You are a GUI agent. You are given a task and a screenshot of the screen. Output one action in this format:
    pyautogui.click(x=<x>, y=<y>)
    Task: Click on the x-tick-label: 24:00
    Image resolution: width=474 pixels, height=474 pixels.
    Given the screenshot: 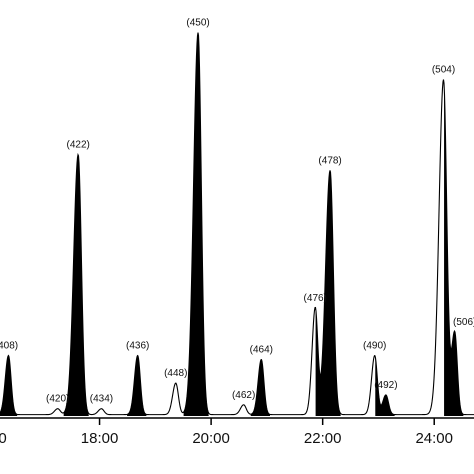 What is the action you would take?
    pyautogui.click(x=434, y=438)
    